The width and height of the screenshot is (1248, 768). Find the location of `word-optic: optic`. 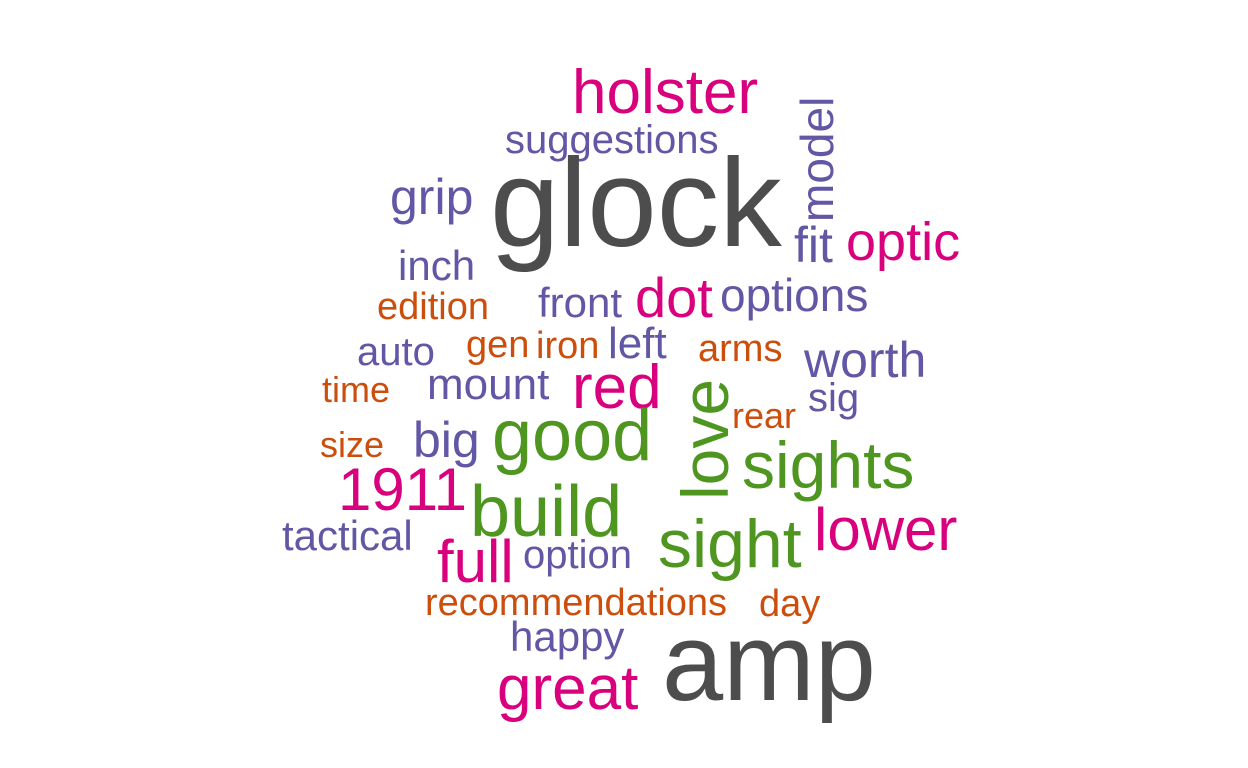

word-optic: optic is located at coordinates (903, 242).